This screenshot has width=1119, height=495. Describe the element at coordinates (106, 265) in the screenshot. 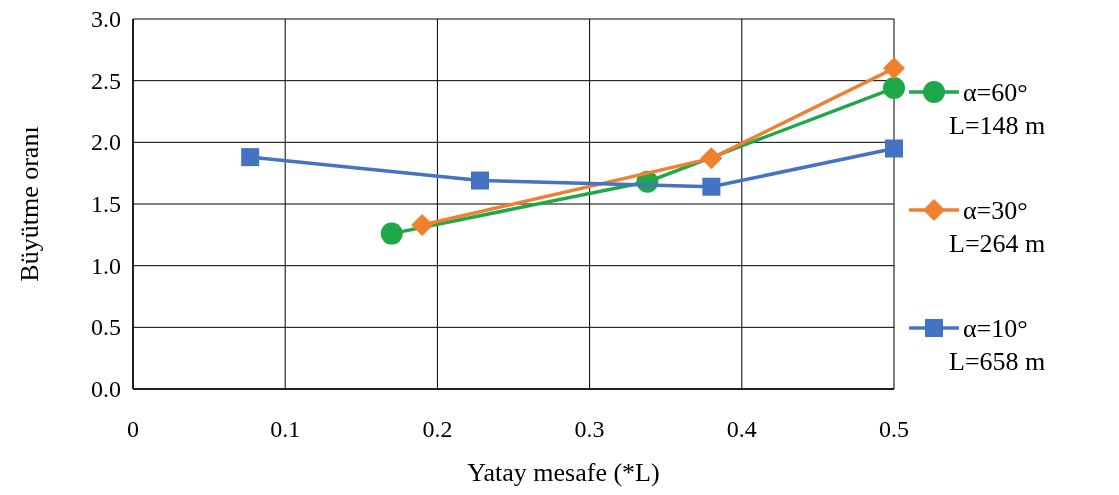

I see `y-tick-label: 1.0` at that location.